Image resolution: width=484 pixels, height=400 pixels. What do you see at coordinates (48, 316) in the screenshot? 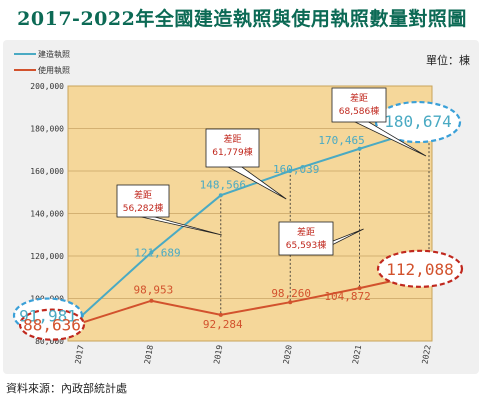
I see `data-label: 91,981` at bounding box center [48, 316].